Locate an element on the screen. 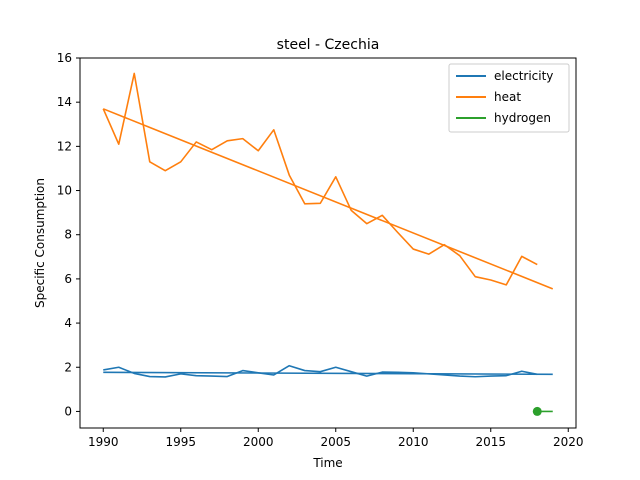  y-tick-label: 6 is located at coordinates (68, 279).